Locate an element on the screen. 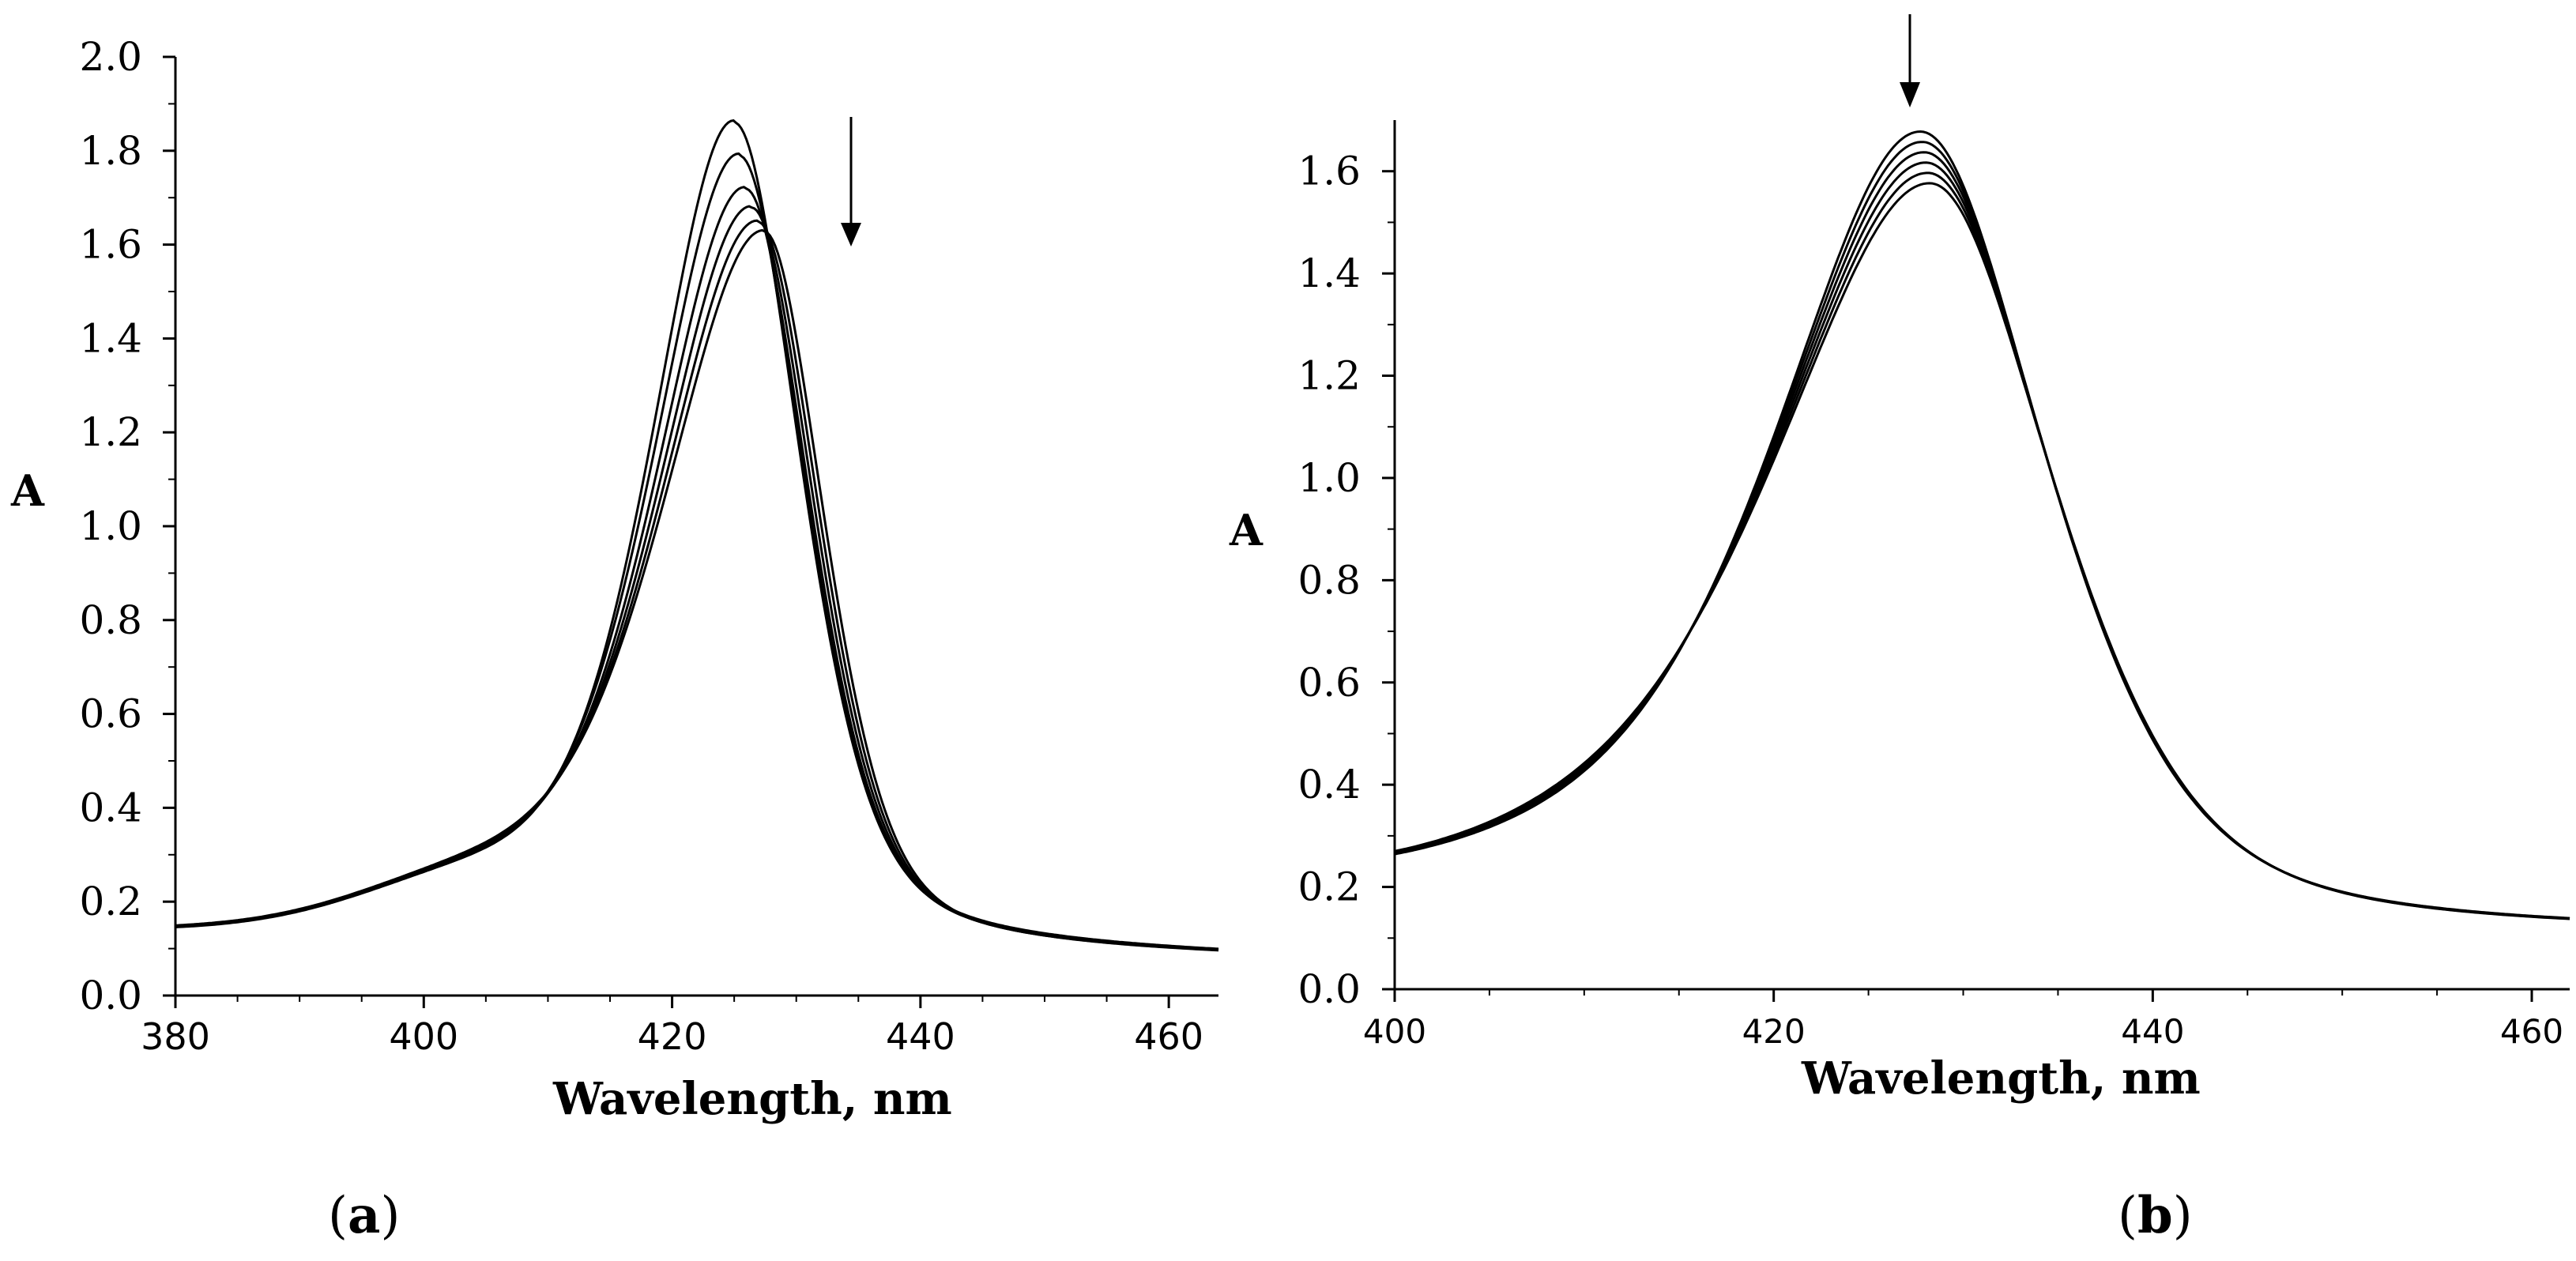 Image resolution: width=2576 pixels, height=1261 pixels. y-tick-labels-b: 0.0 0.2 0.4 0.6 0.8 1.0 1.2 1.4 1.6 is located at coordinates (1329, 580).